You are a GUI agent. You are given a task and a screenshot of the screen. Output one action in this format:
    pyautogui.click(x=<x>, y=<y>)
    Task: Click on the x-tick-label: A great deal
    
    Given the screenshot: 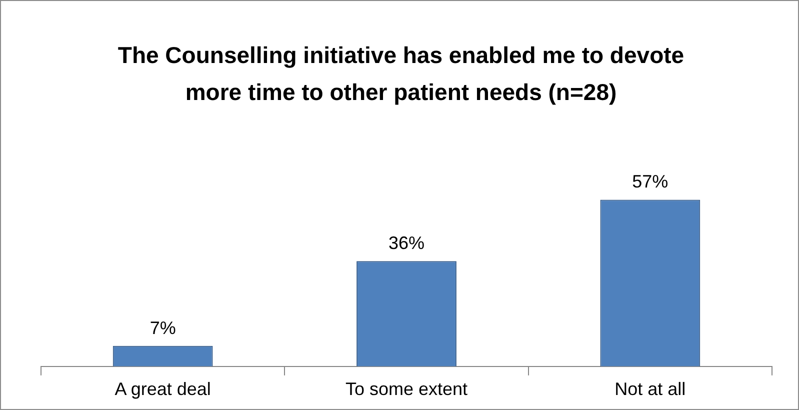 What is the action you would take?
    pyautogui.click(x=162, y=389)
    